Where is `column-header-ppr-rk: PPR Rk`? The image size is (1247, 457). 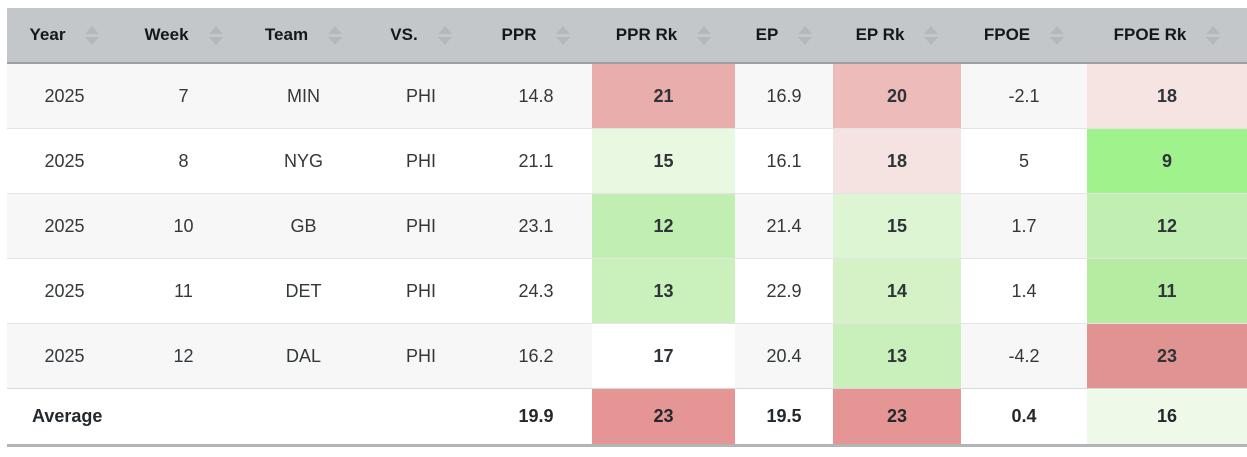 column-header-ppr-rk: PPR Rk is located at coordinates (663, 36).